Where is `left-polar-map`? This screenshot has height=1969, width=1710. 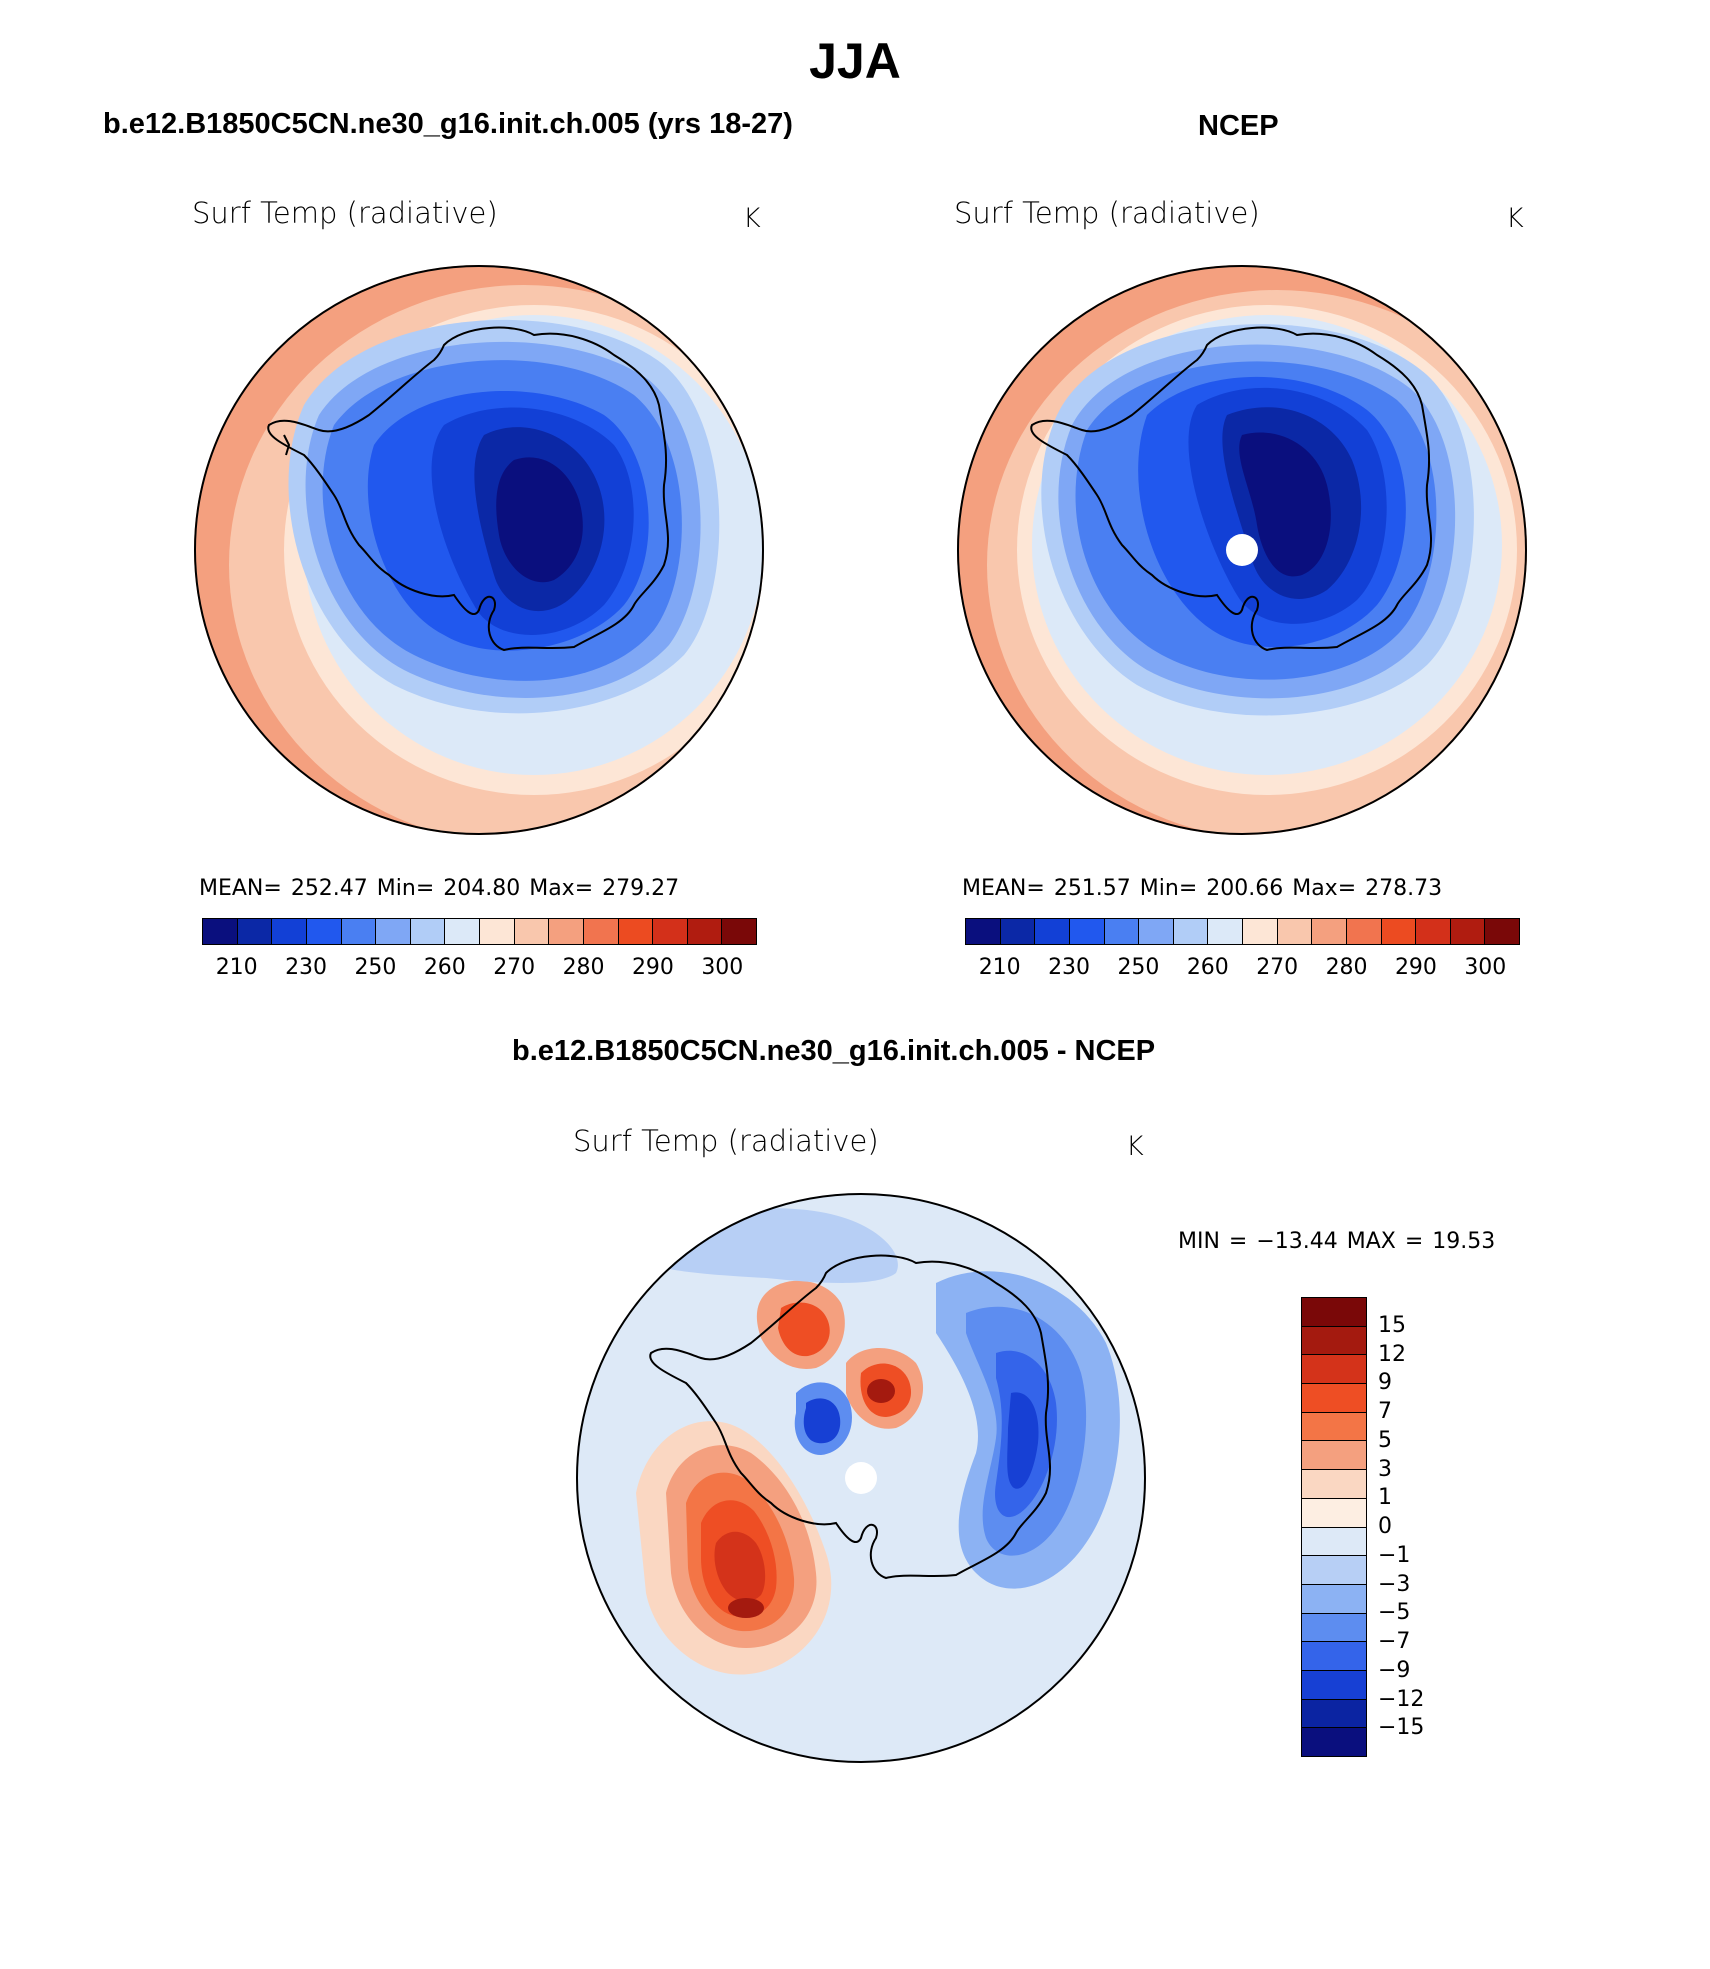 left-polar-map is located at coordinates (479, 550).